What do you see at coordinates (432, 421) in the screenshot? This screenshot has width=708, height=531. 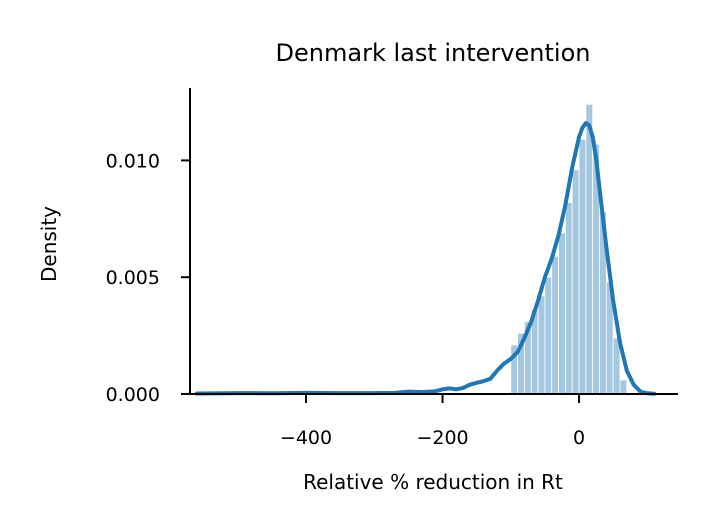 I see `x-axis-ticks: −400 −200 0` at bounding box center [432, 421].